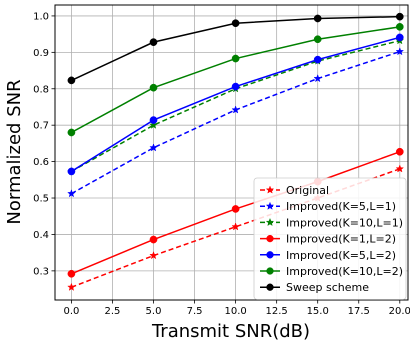 The height and width of the screenshot is (345, 410). I want to click on legend-entry: Improved(K=10,L=2), so click(331, 271).